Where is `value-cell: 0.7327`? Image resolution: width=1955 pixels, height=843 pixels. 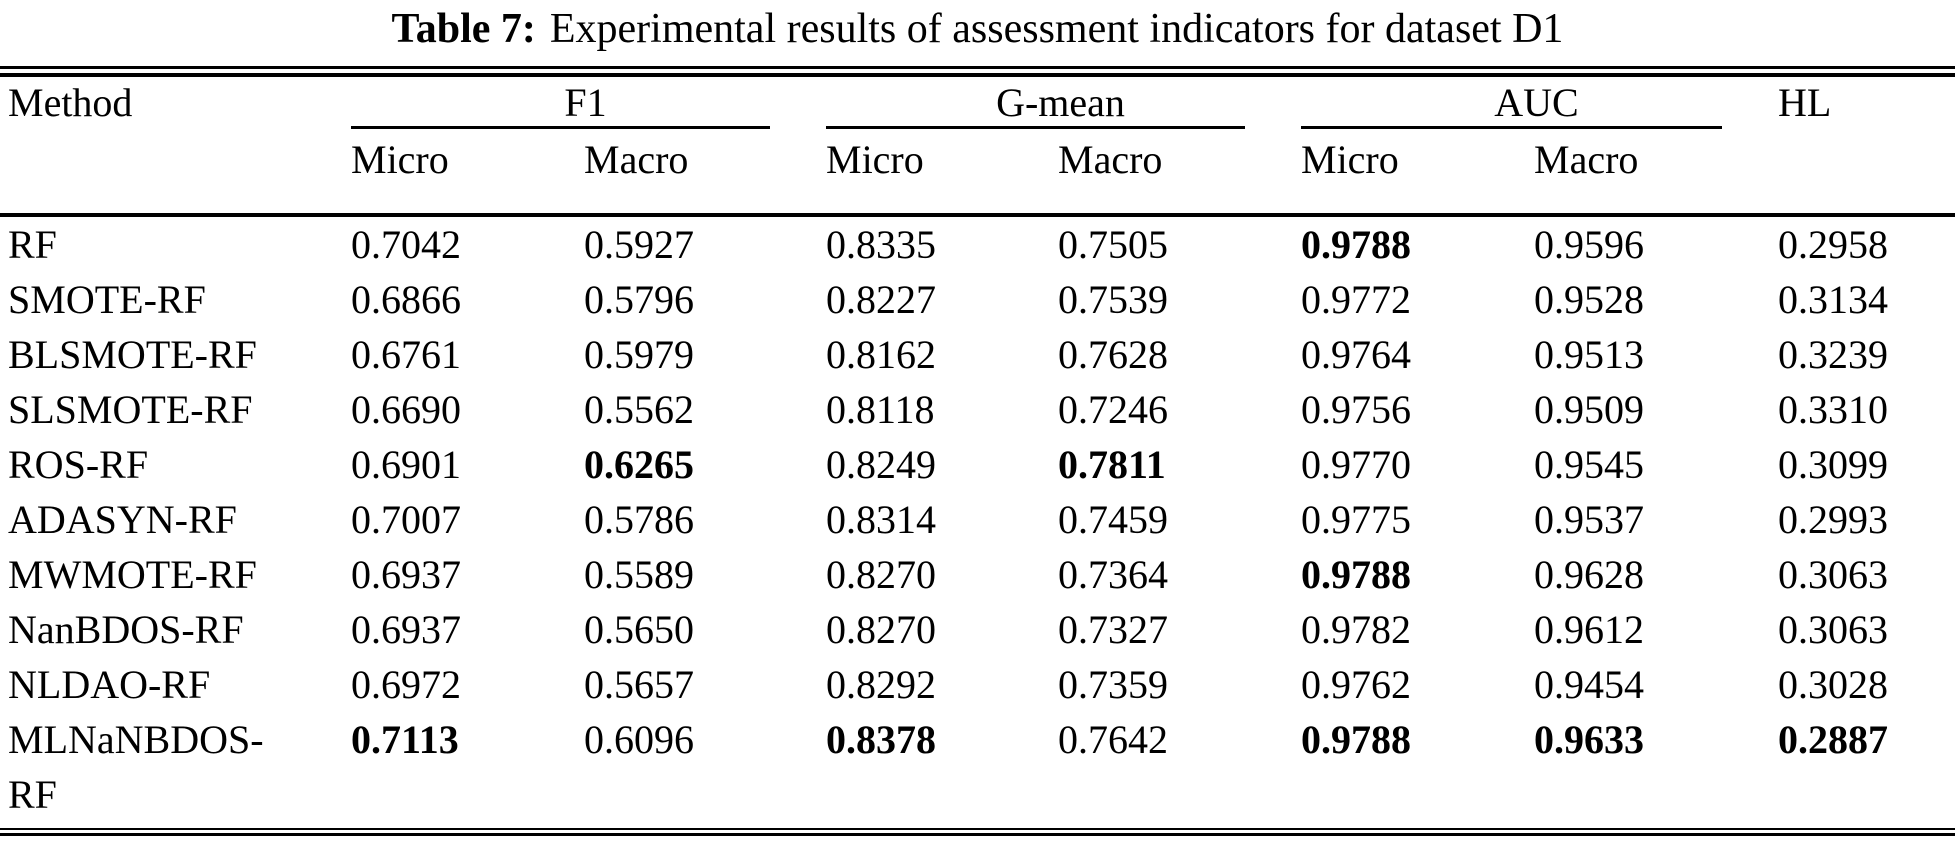 value-cell: 0.7327 is located at coordinates (1113, 629).